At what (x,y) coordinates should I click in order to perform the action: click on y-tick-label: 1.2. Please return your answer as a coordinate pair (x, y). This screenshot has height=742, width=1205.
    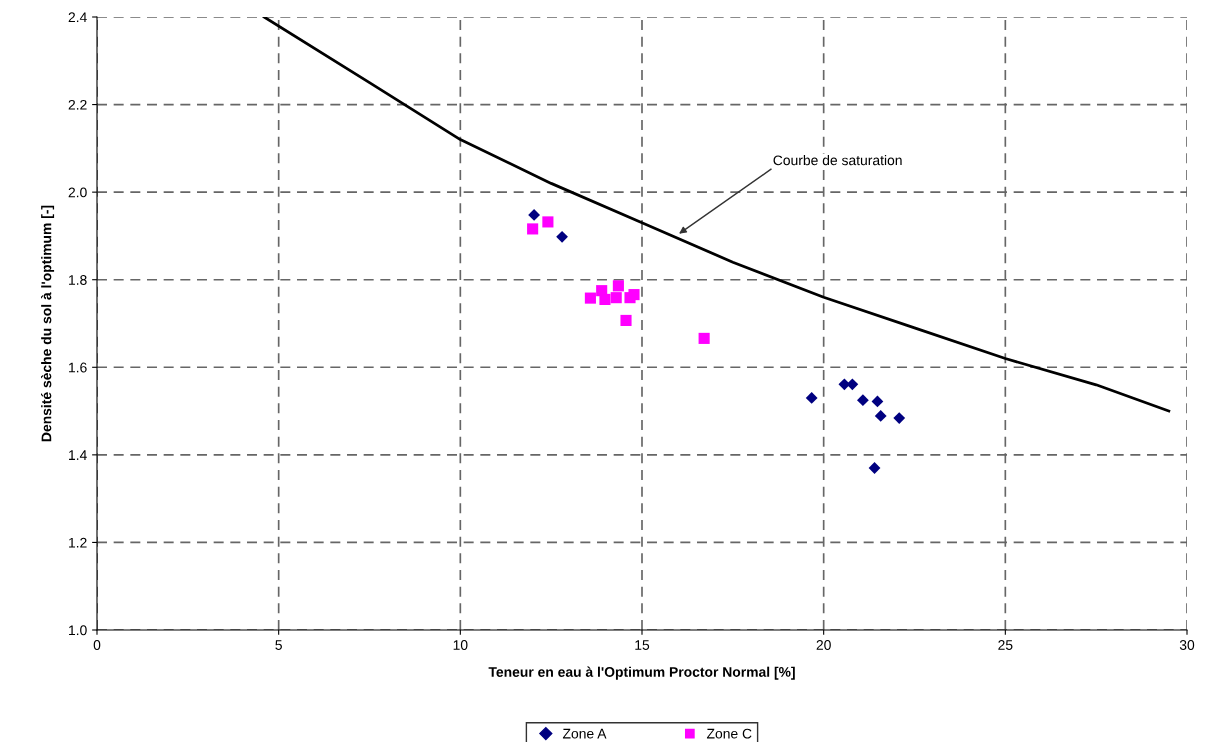
    Looking at the image, I should click on (78, 542).